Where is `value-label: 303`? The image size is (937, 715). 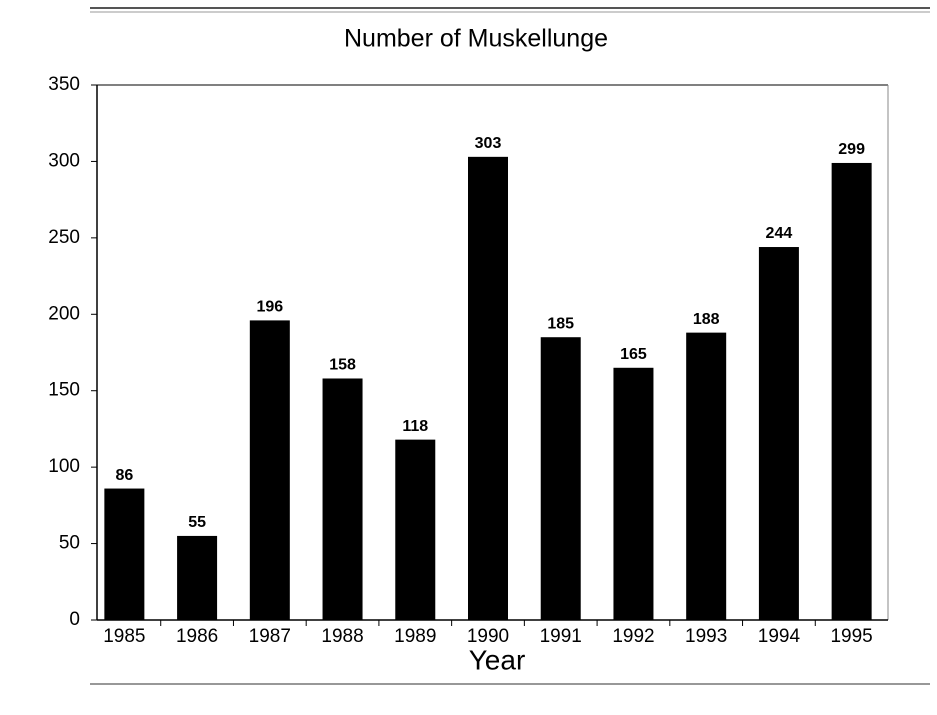
value-label: 303 is located at coordinates (488, 143).